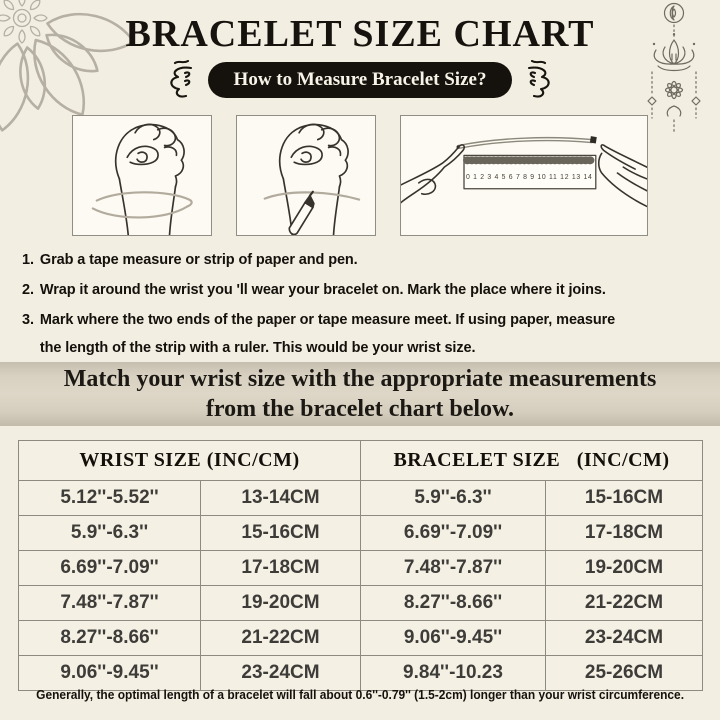  I want to click on wrist-cm-cell: 21-22CM, so click(280, 638).